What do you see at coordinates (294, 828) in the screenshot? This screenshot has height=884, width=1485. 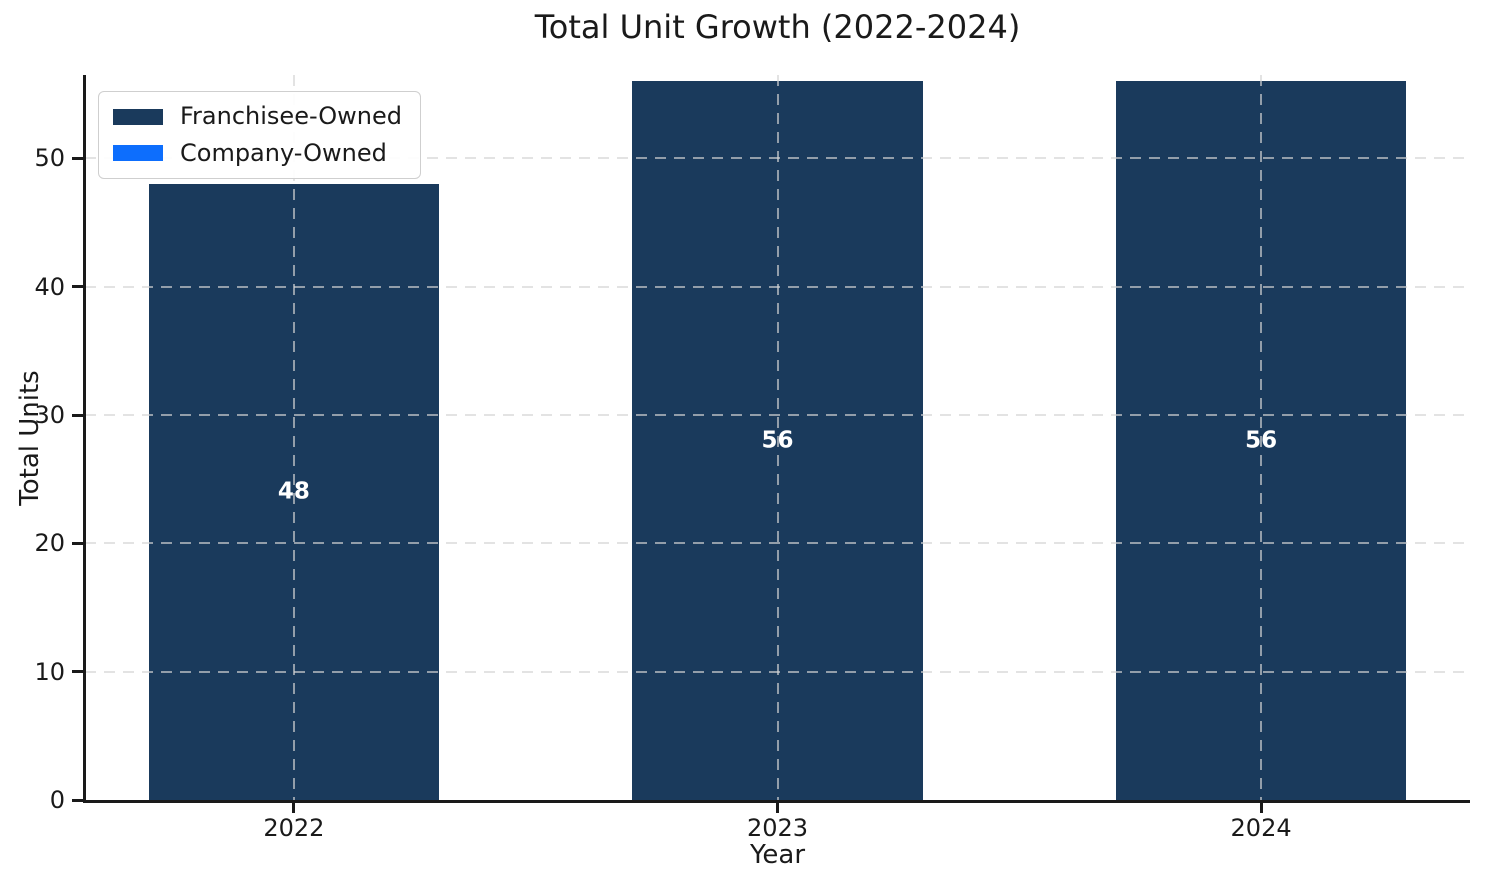 I see `x-tick-label: 2022` at bounding box center [294, 828].